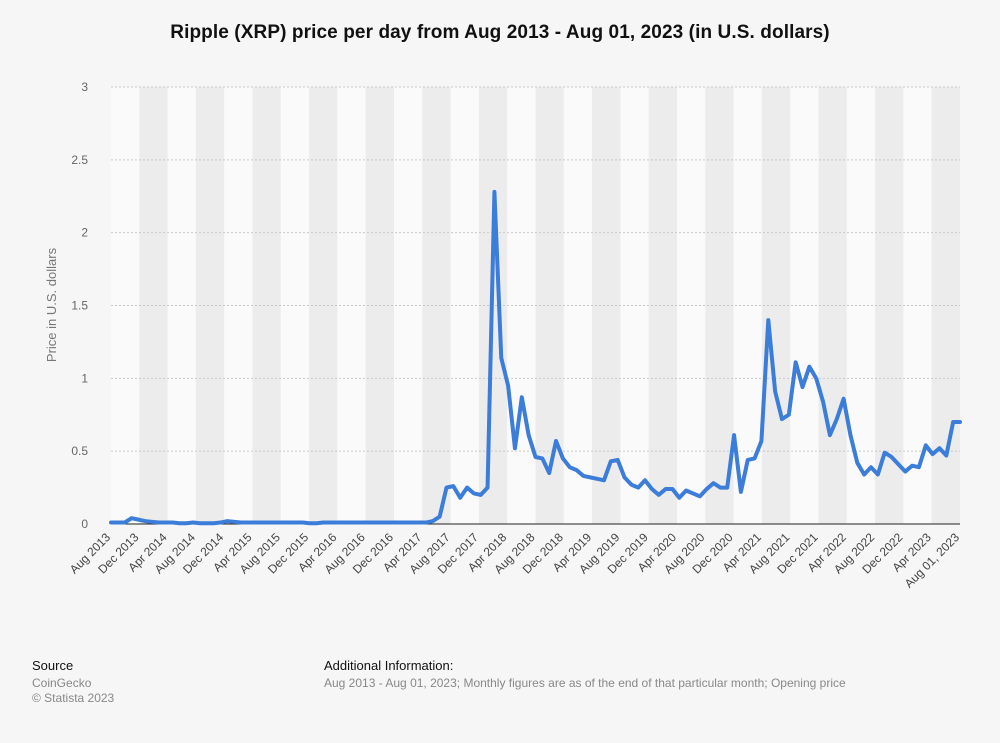 The height and width of the screenshot is (743, 1000). I want to click on additional-info-heading: Additional Information:, so click(389, 665).